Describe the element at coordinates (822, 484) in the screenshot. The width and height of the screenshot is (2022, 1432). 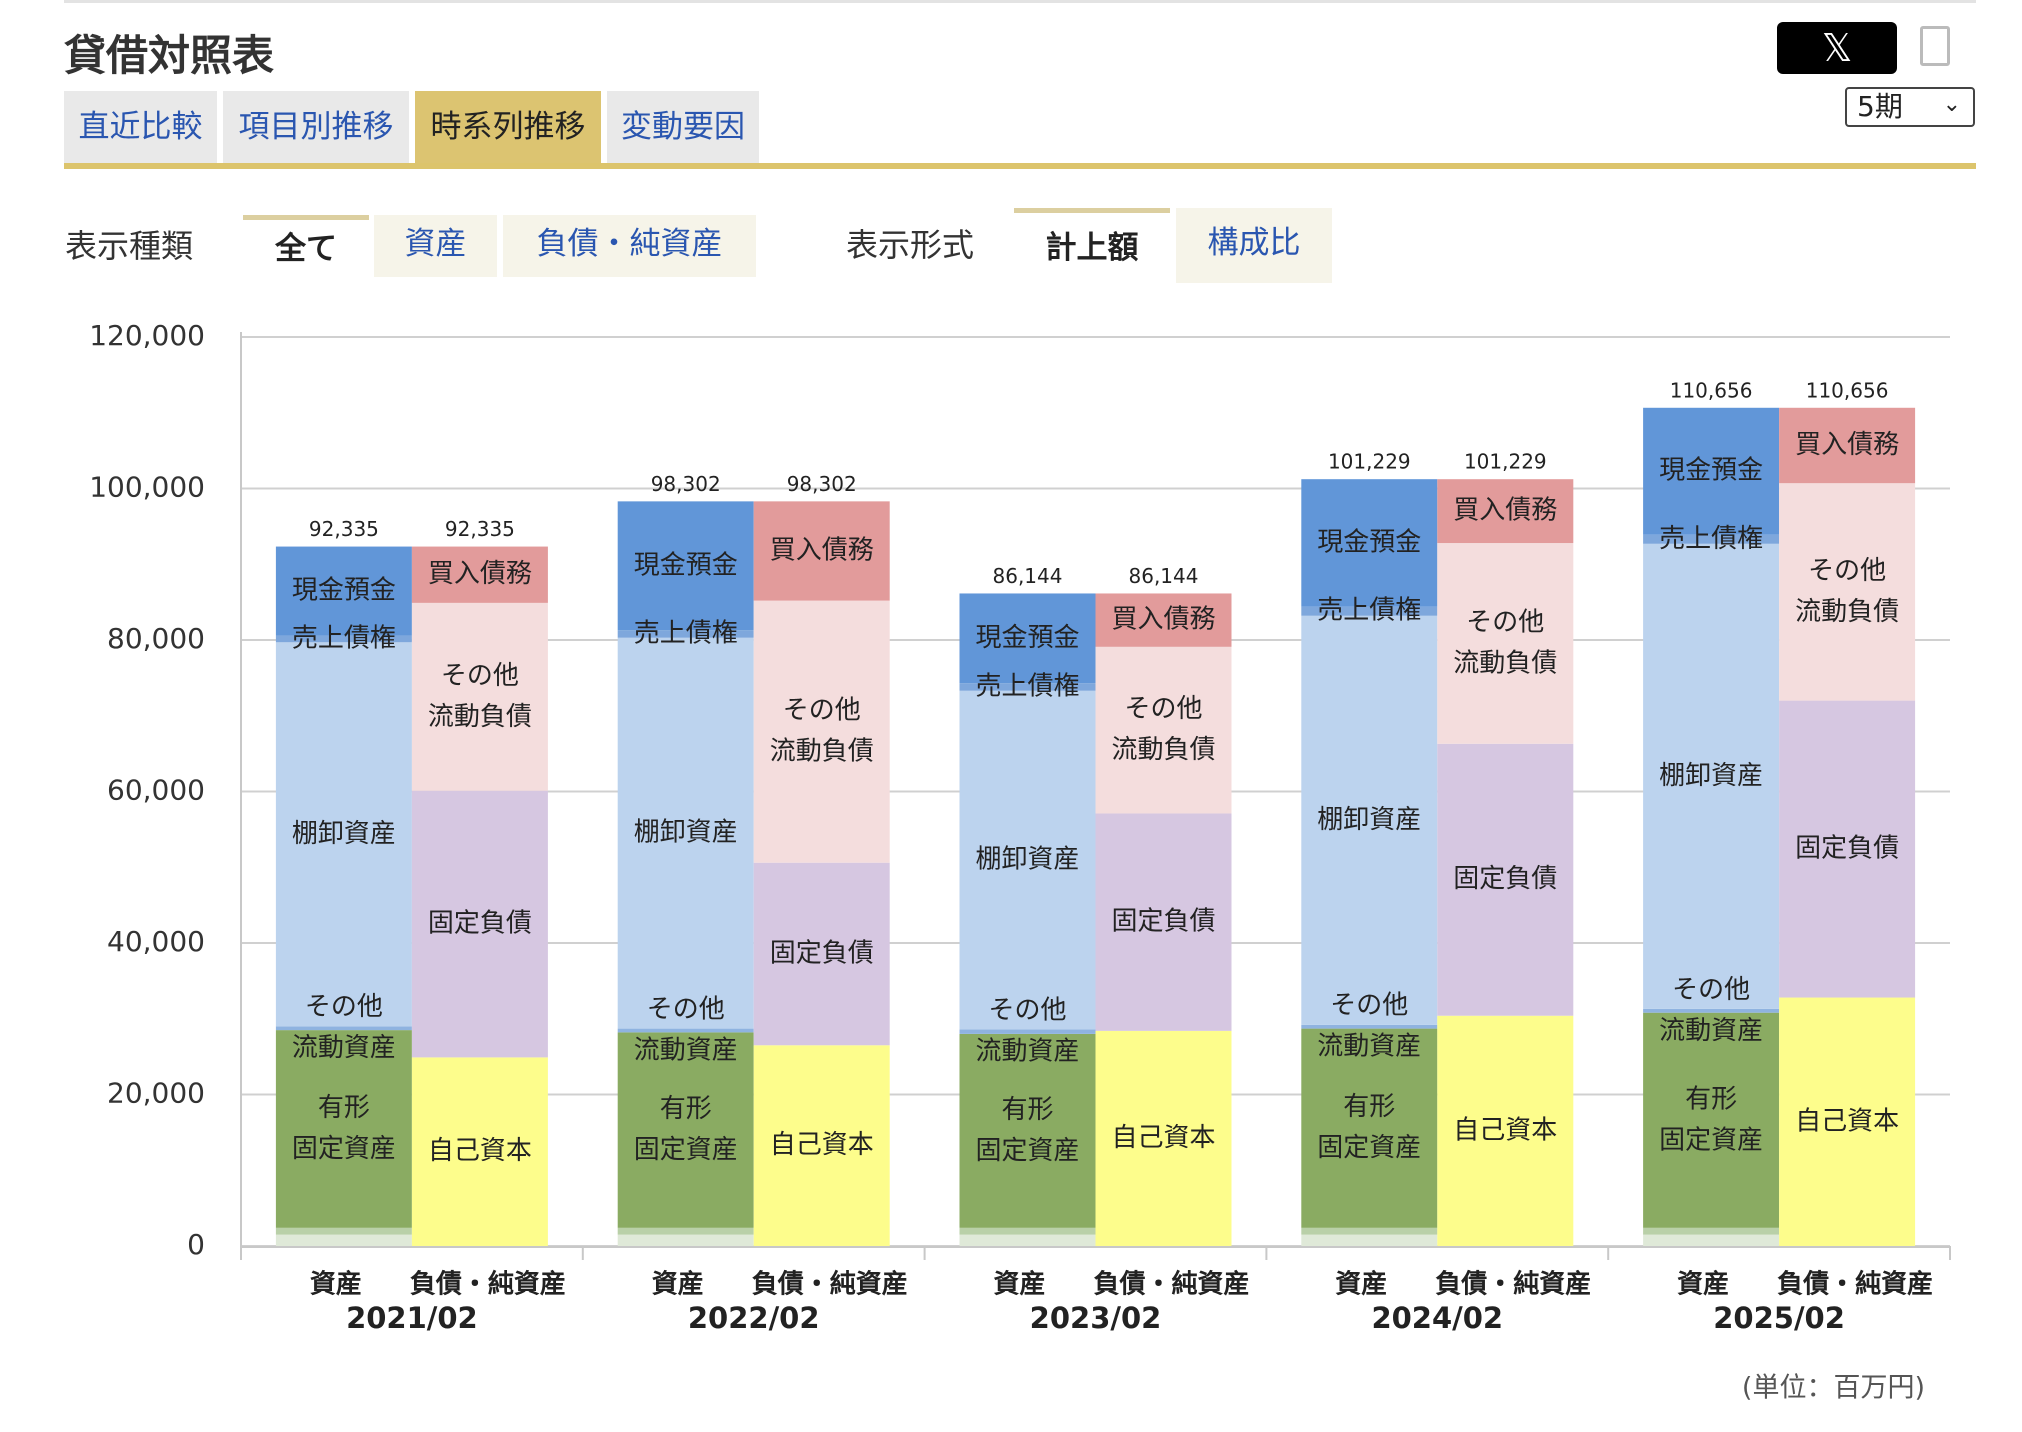
I see `total-label: 98,302` at that location.